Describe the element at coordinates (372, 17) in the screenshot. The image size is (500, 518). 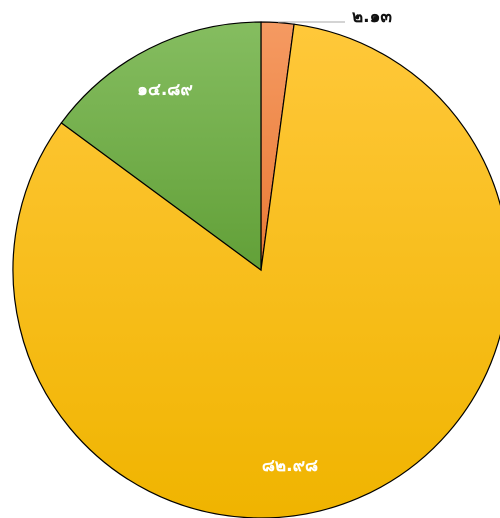
I see `data-label: ๒.๑๓` at that location.